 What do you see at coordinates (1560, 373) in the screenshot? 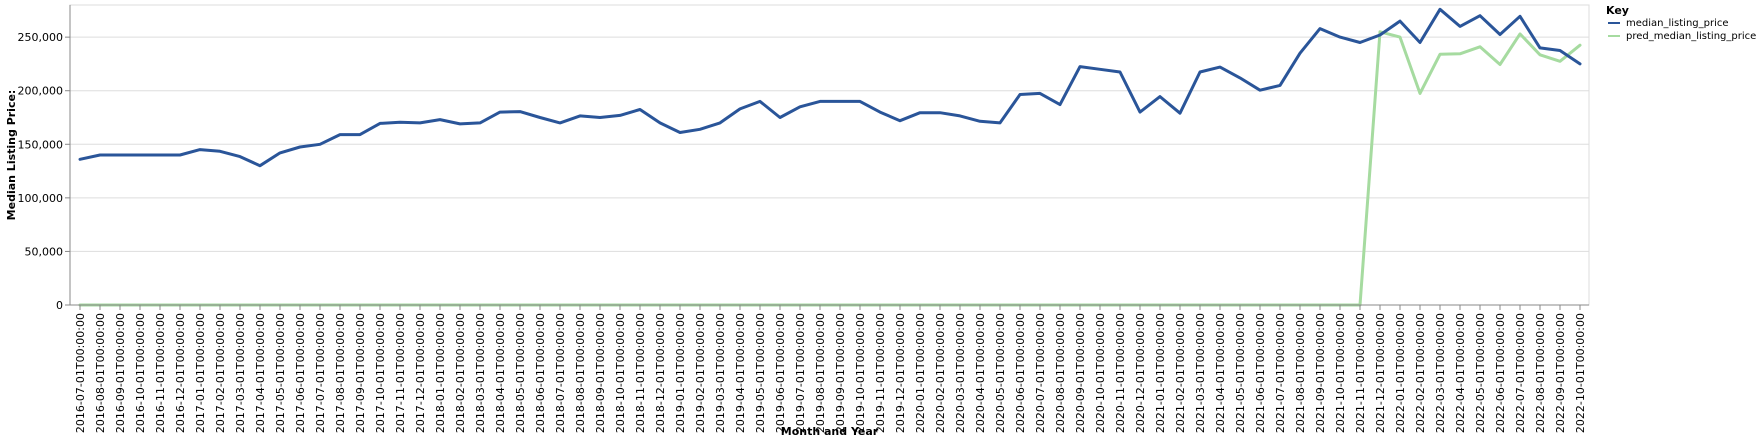
I see `x-tick-label: 2022-09-01T00:00:00` at bounding box center [1560, 373].